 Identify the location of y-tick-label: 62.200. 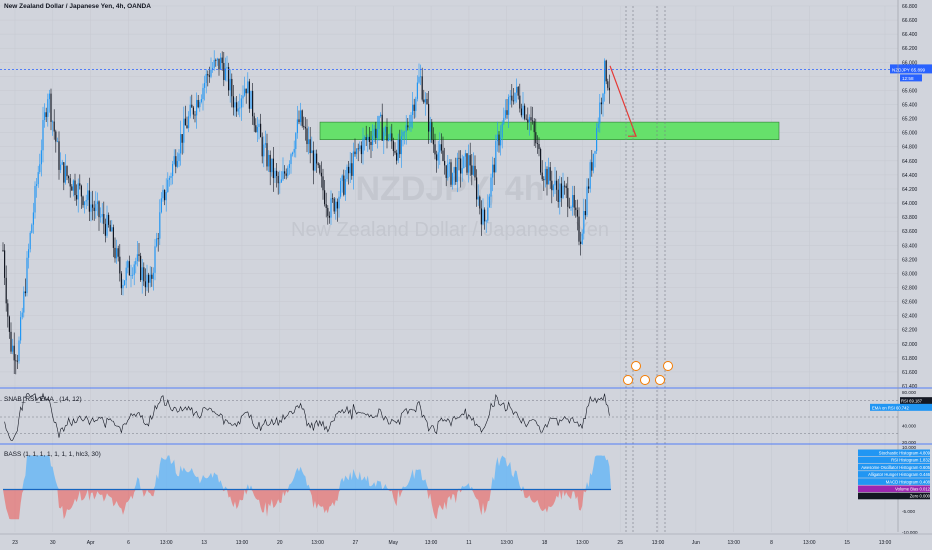
(910, 331).